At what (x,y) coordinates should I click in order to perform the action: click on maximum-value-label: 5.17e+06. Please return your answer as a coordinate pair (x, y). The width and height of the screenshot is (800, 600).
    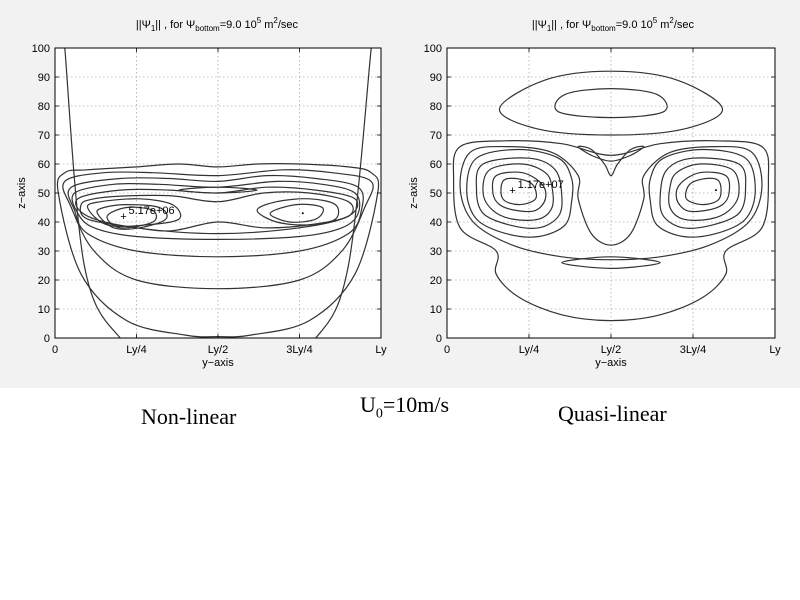
    Looking at the image, I should click on (151, 211).